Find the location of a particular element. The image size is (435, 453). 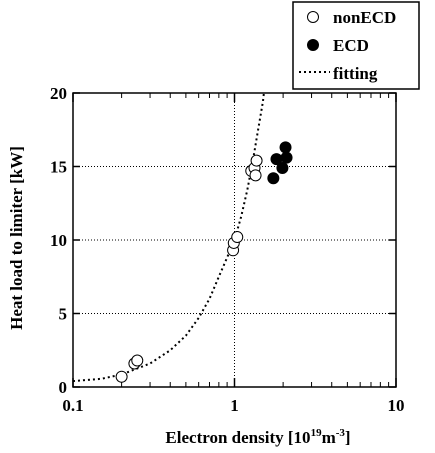

x-axis-unit-exp2: -3 is located at coordinates (341, 433).